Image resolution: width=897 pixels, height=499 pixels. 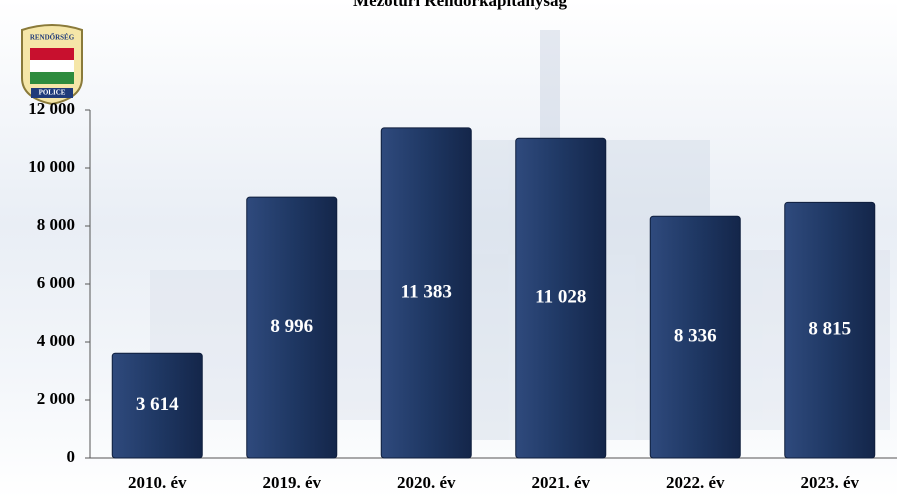 What do you see at coordinates (56, 224) in the screenshot?
I see `y-tick-label: 8 000` at bounding box center [56, 224].